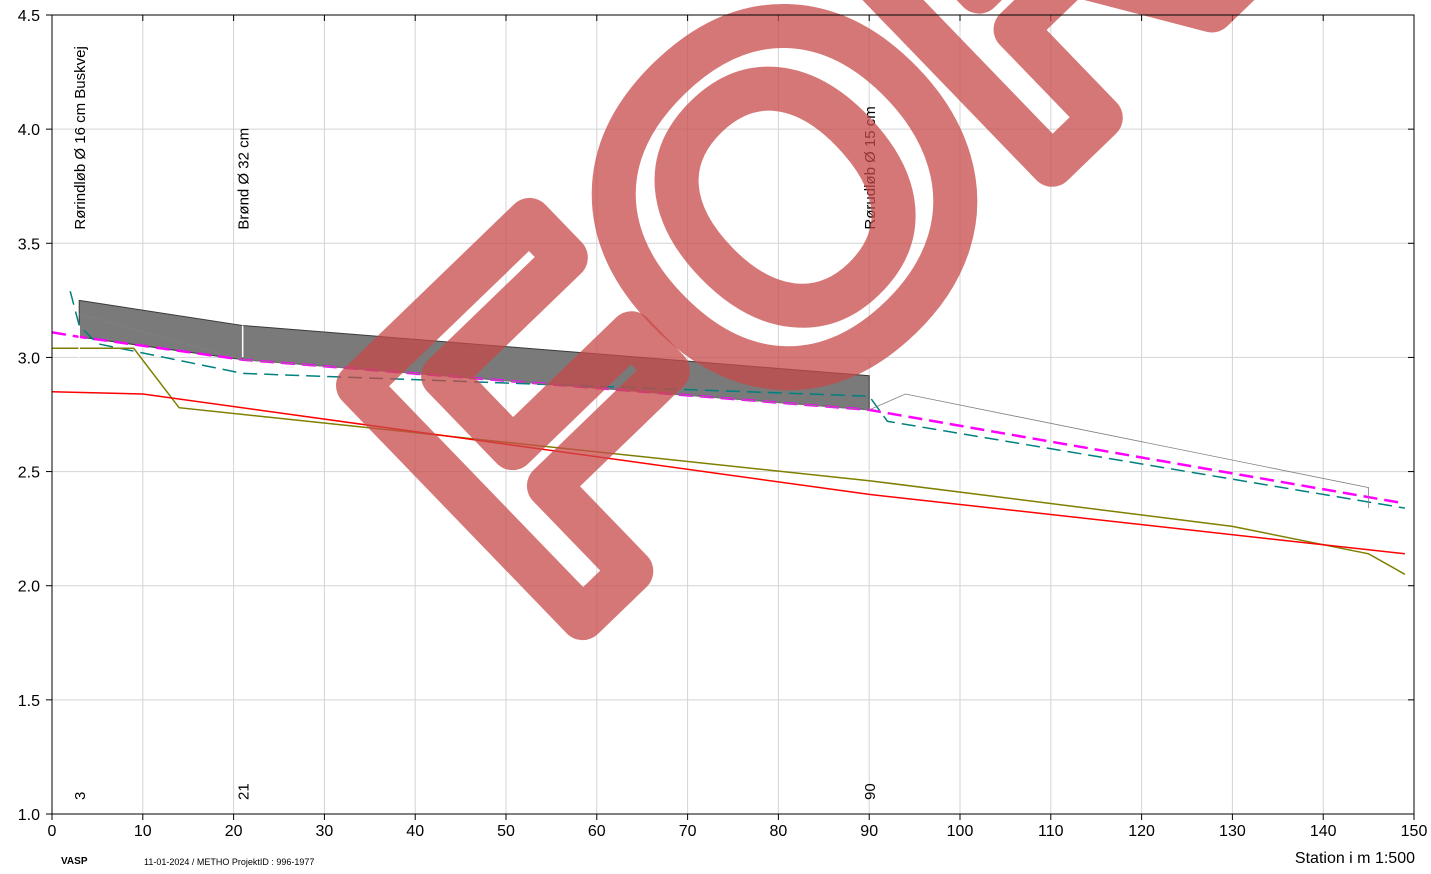  I want to click on y-tick-label: 3.5, so click(29, 244).